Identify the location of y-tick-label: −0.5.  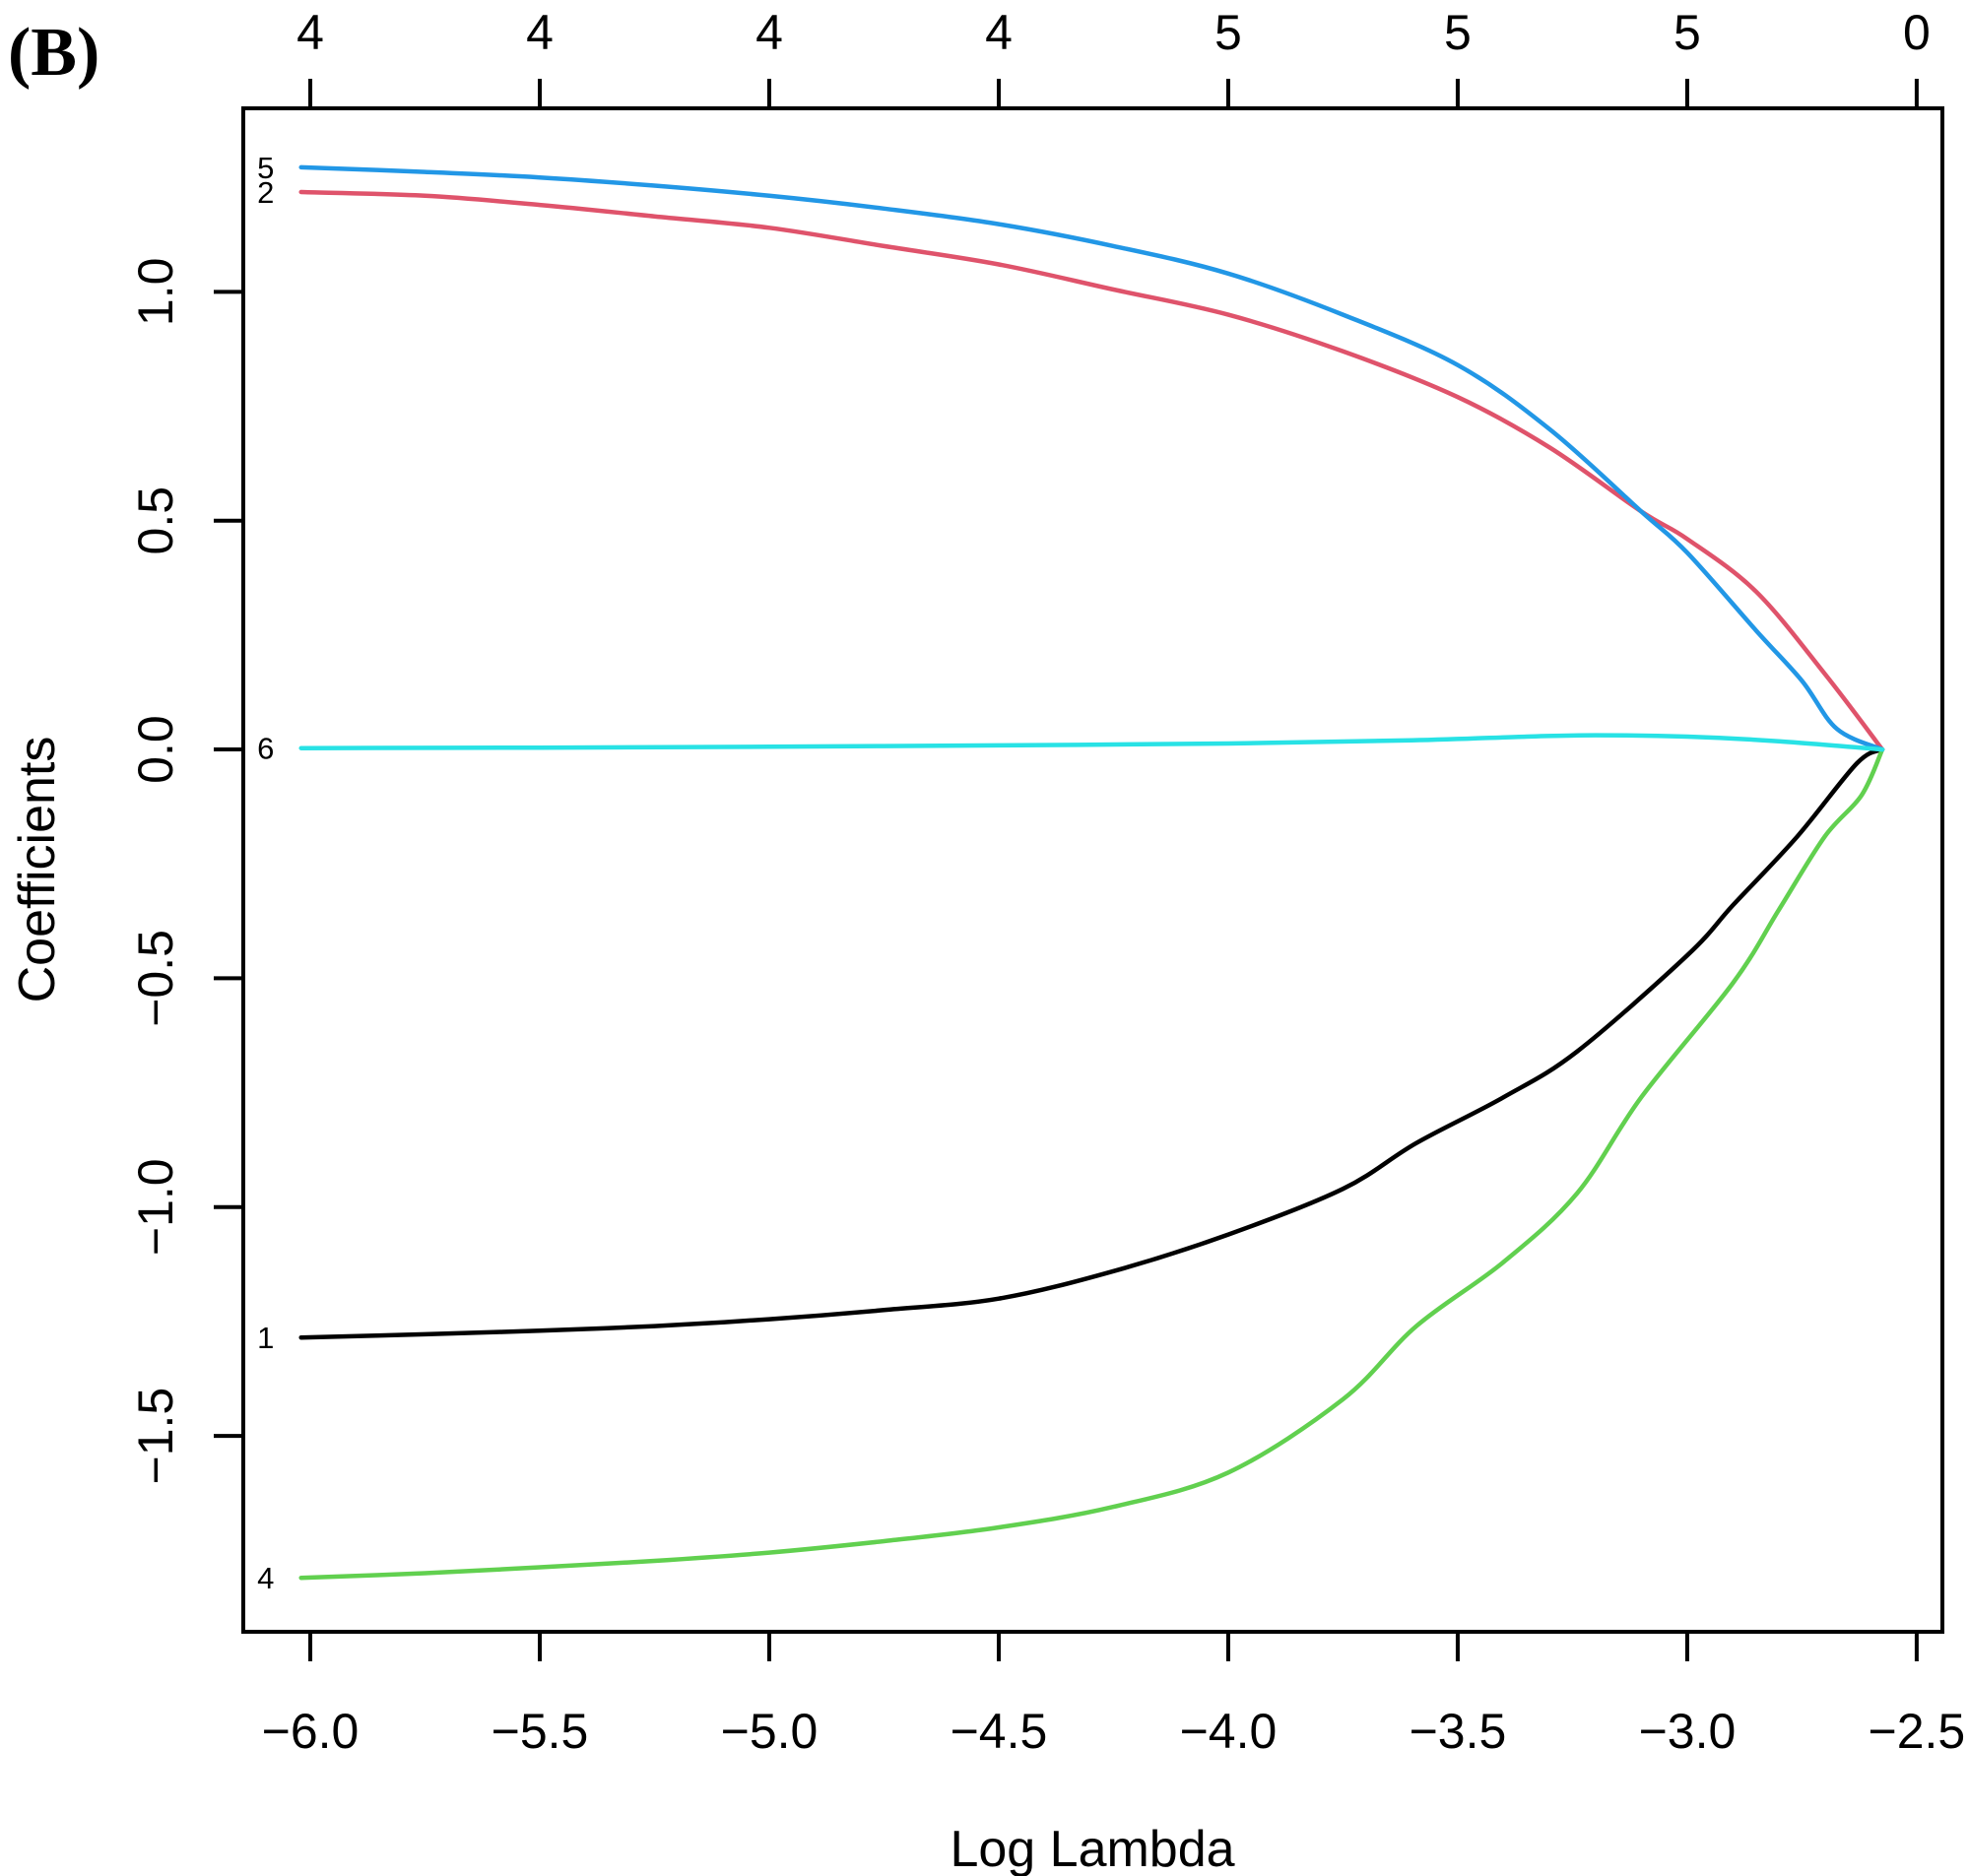
(155, 979).